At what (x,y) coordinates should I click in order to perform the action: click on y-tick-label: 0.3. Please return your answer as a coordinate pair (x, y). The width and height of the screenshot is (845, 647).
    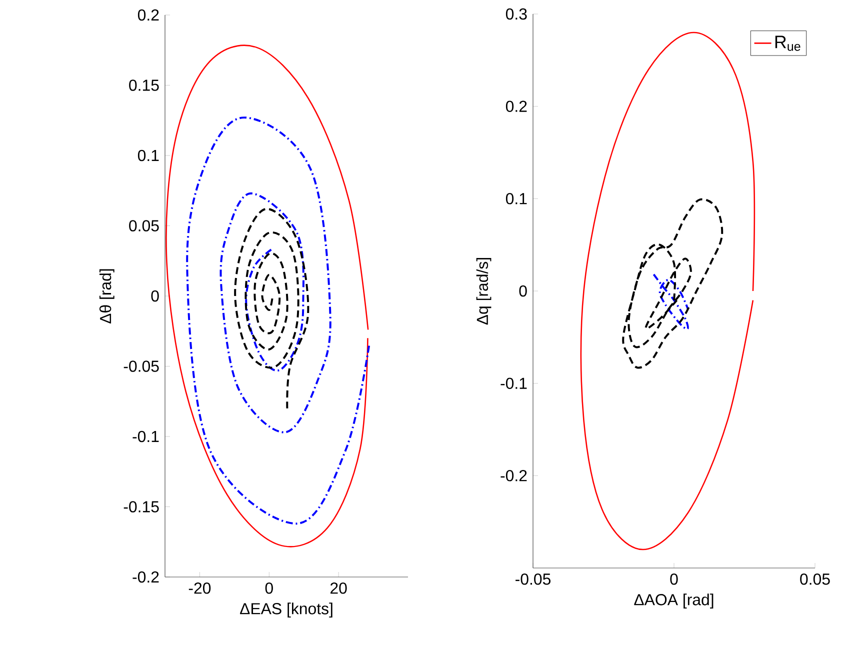
    Looking at the image, I should click on (516, 14).